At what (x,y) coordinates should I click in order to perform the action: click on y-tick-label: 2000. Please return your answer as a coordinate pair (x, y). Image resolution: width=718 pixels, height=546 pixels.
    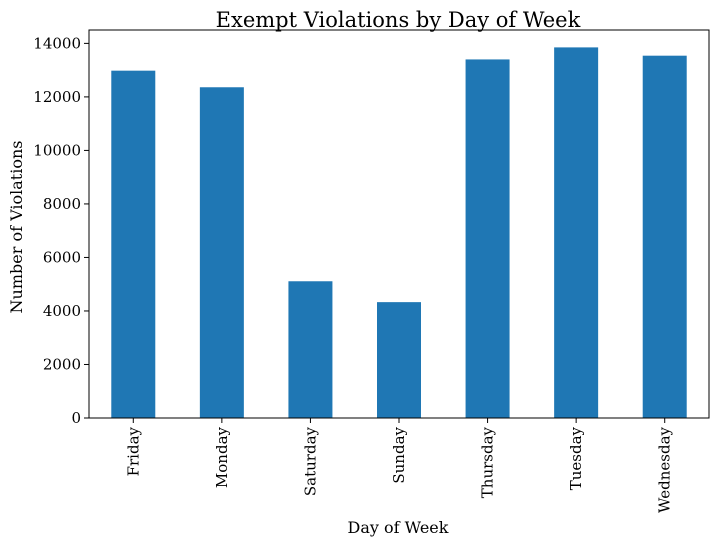
    Looking at the image, I should click on (62, 364).